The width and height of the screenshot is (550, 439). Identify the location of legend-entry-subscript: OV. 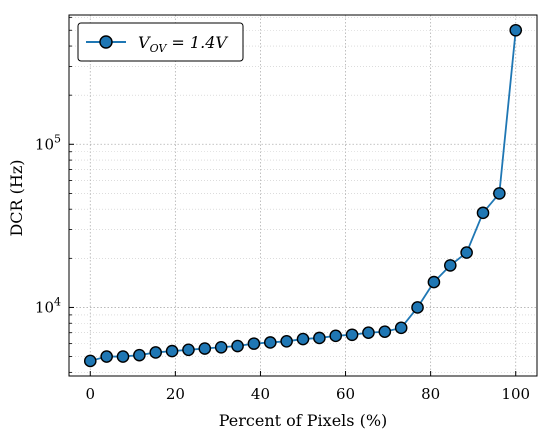
(159, 48).